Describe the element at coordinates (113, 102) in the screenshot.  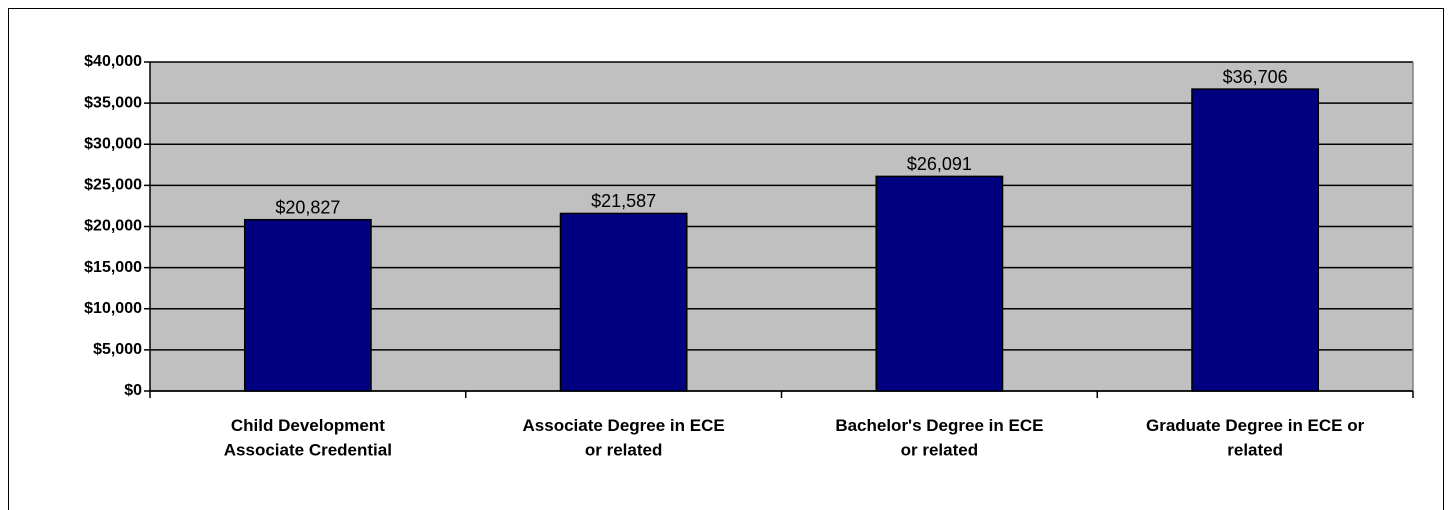
I see `y-tick-label: $35,000` at that location.